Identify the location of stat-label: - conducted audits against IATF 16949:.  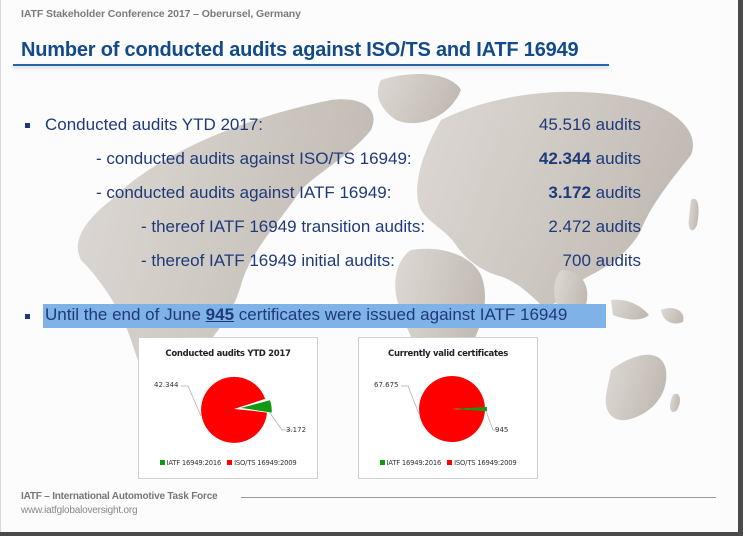
(244, 192).